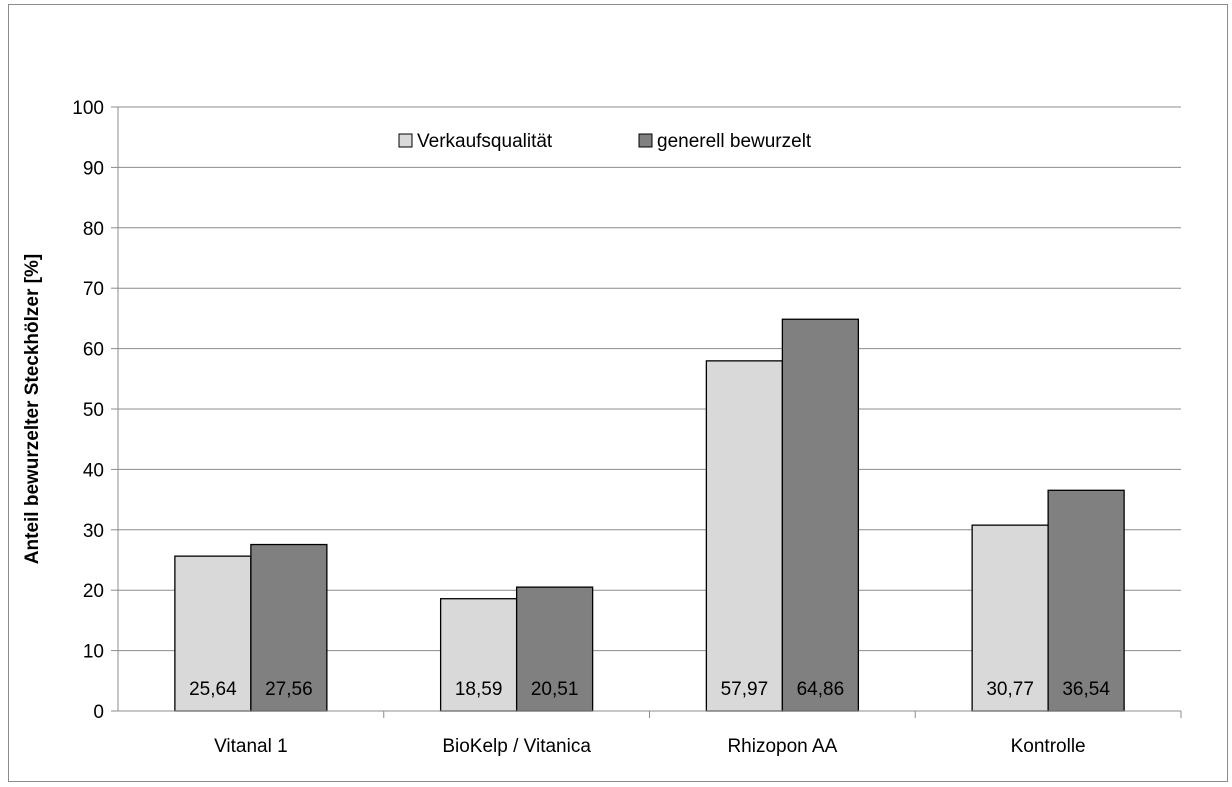 This screenshot has width=1232, height=787. I want to click on y-tick-label: 10, so click(93, 652).